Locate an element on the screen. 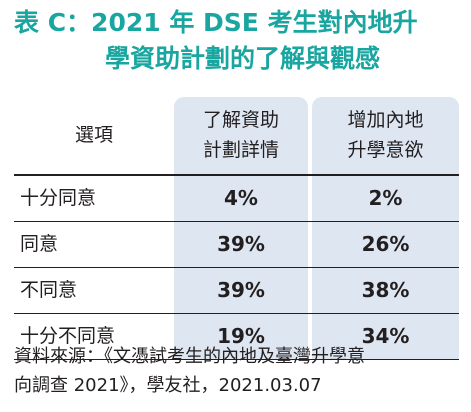  row-value-column-1: 4% is located at coordinates (241, 198).